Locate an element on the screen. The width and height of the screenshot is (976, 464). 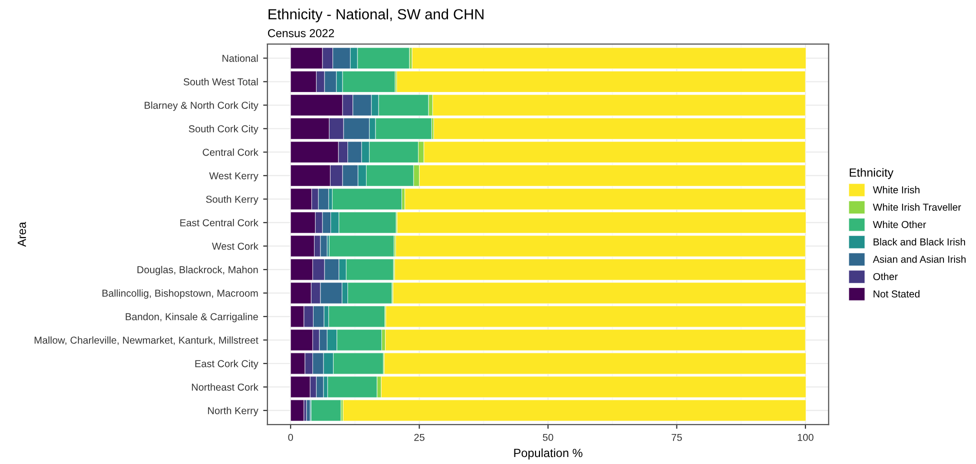
y-tick-label: Central Cork is located at coordinates (230, 152).